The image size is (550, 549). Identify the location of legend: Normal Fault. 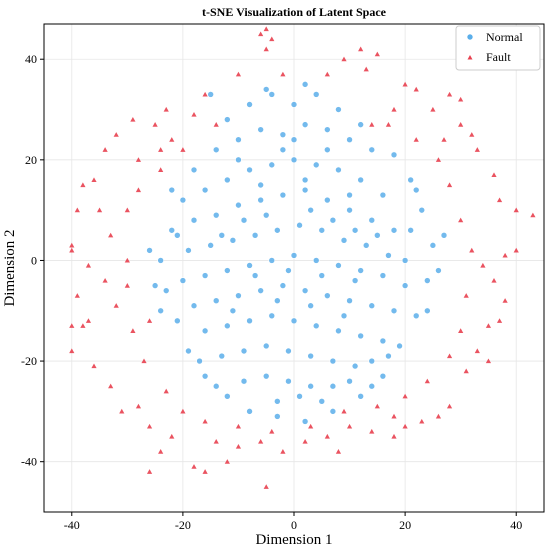
(498, 48).